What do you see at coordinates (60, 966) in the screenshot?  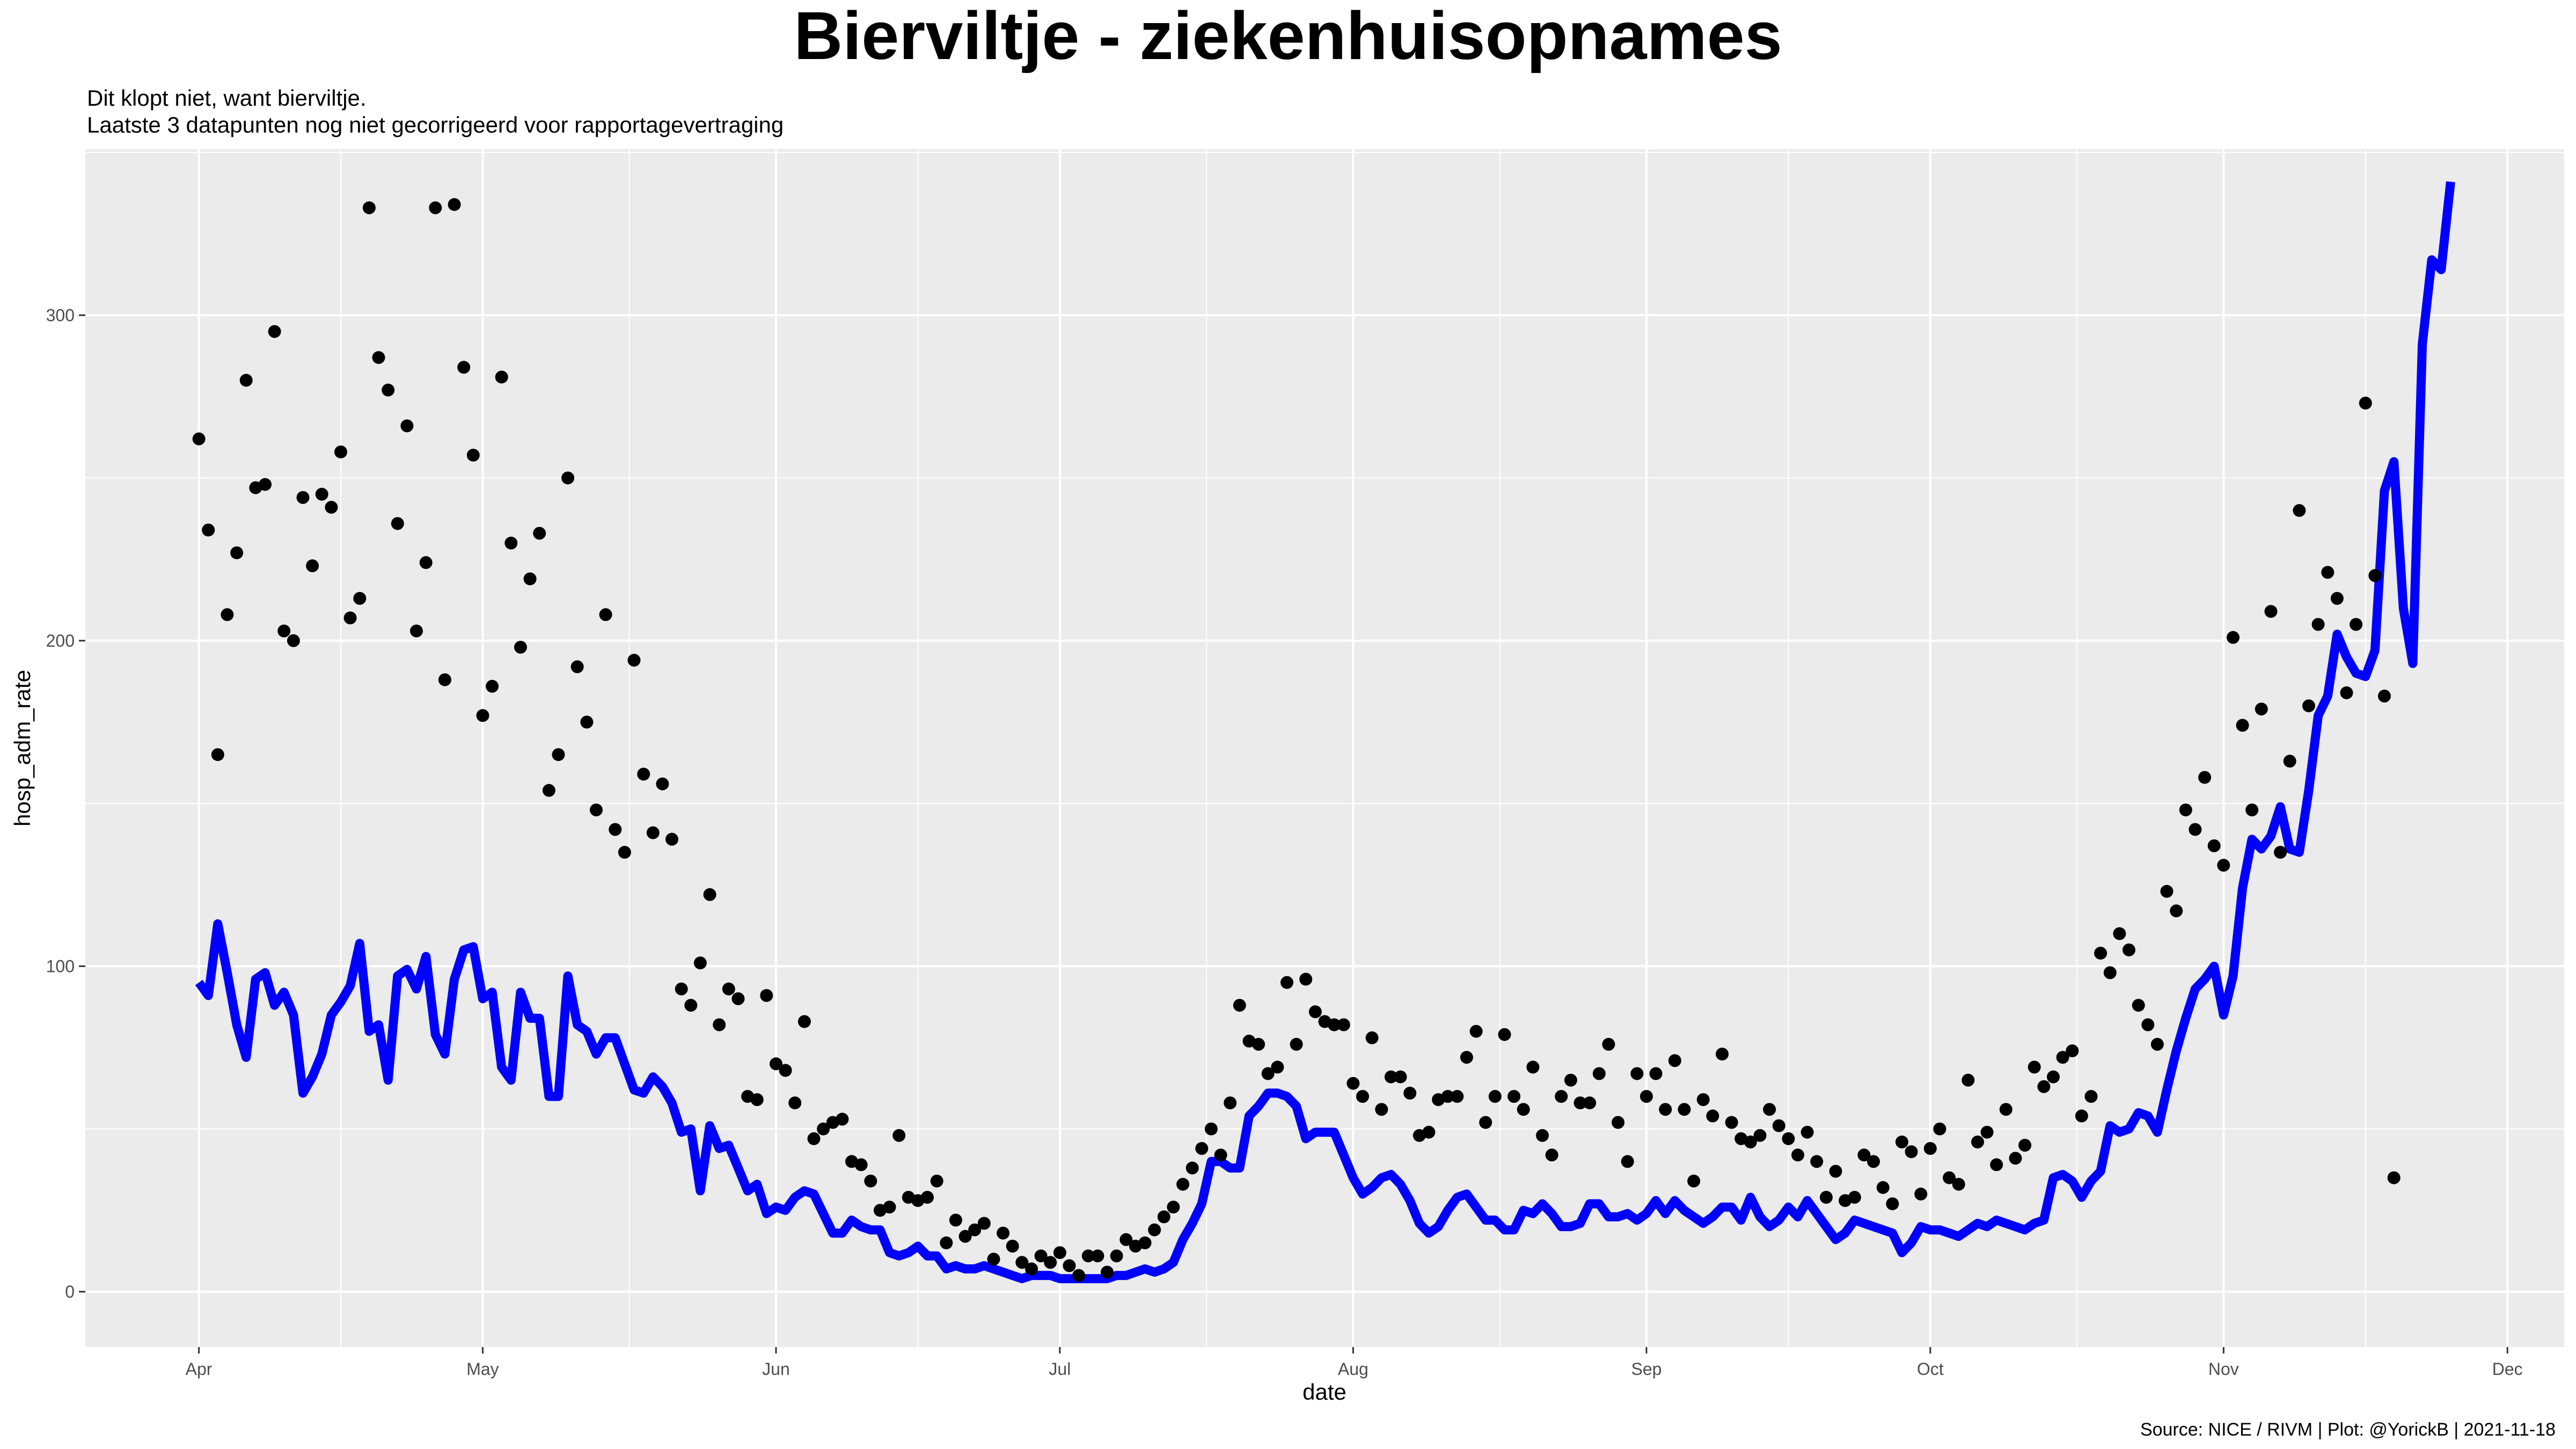 I see `y-tick-label: 100` at bounding box center [60, 966].